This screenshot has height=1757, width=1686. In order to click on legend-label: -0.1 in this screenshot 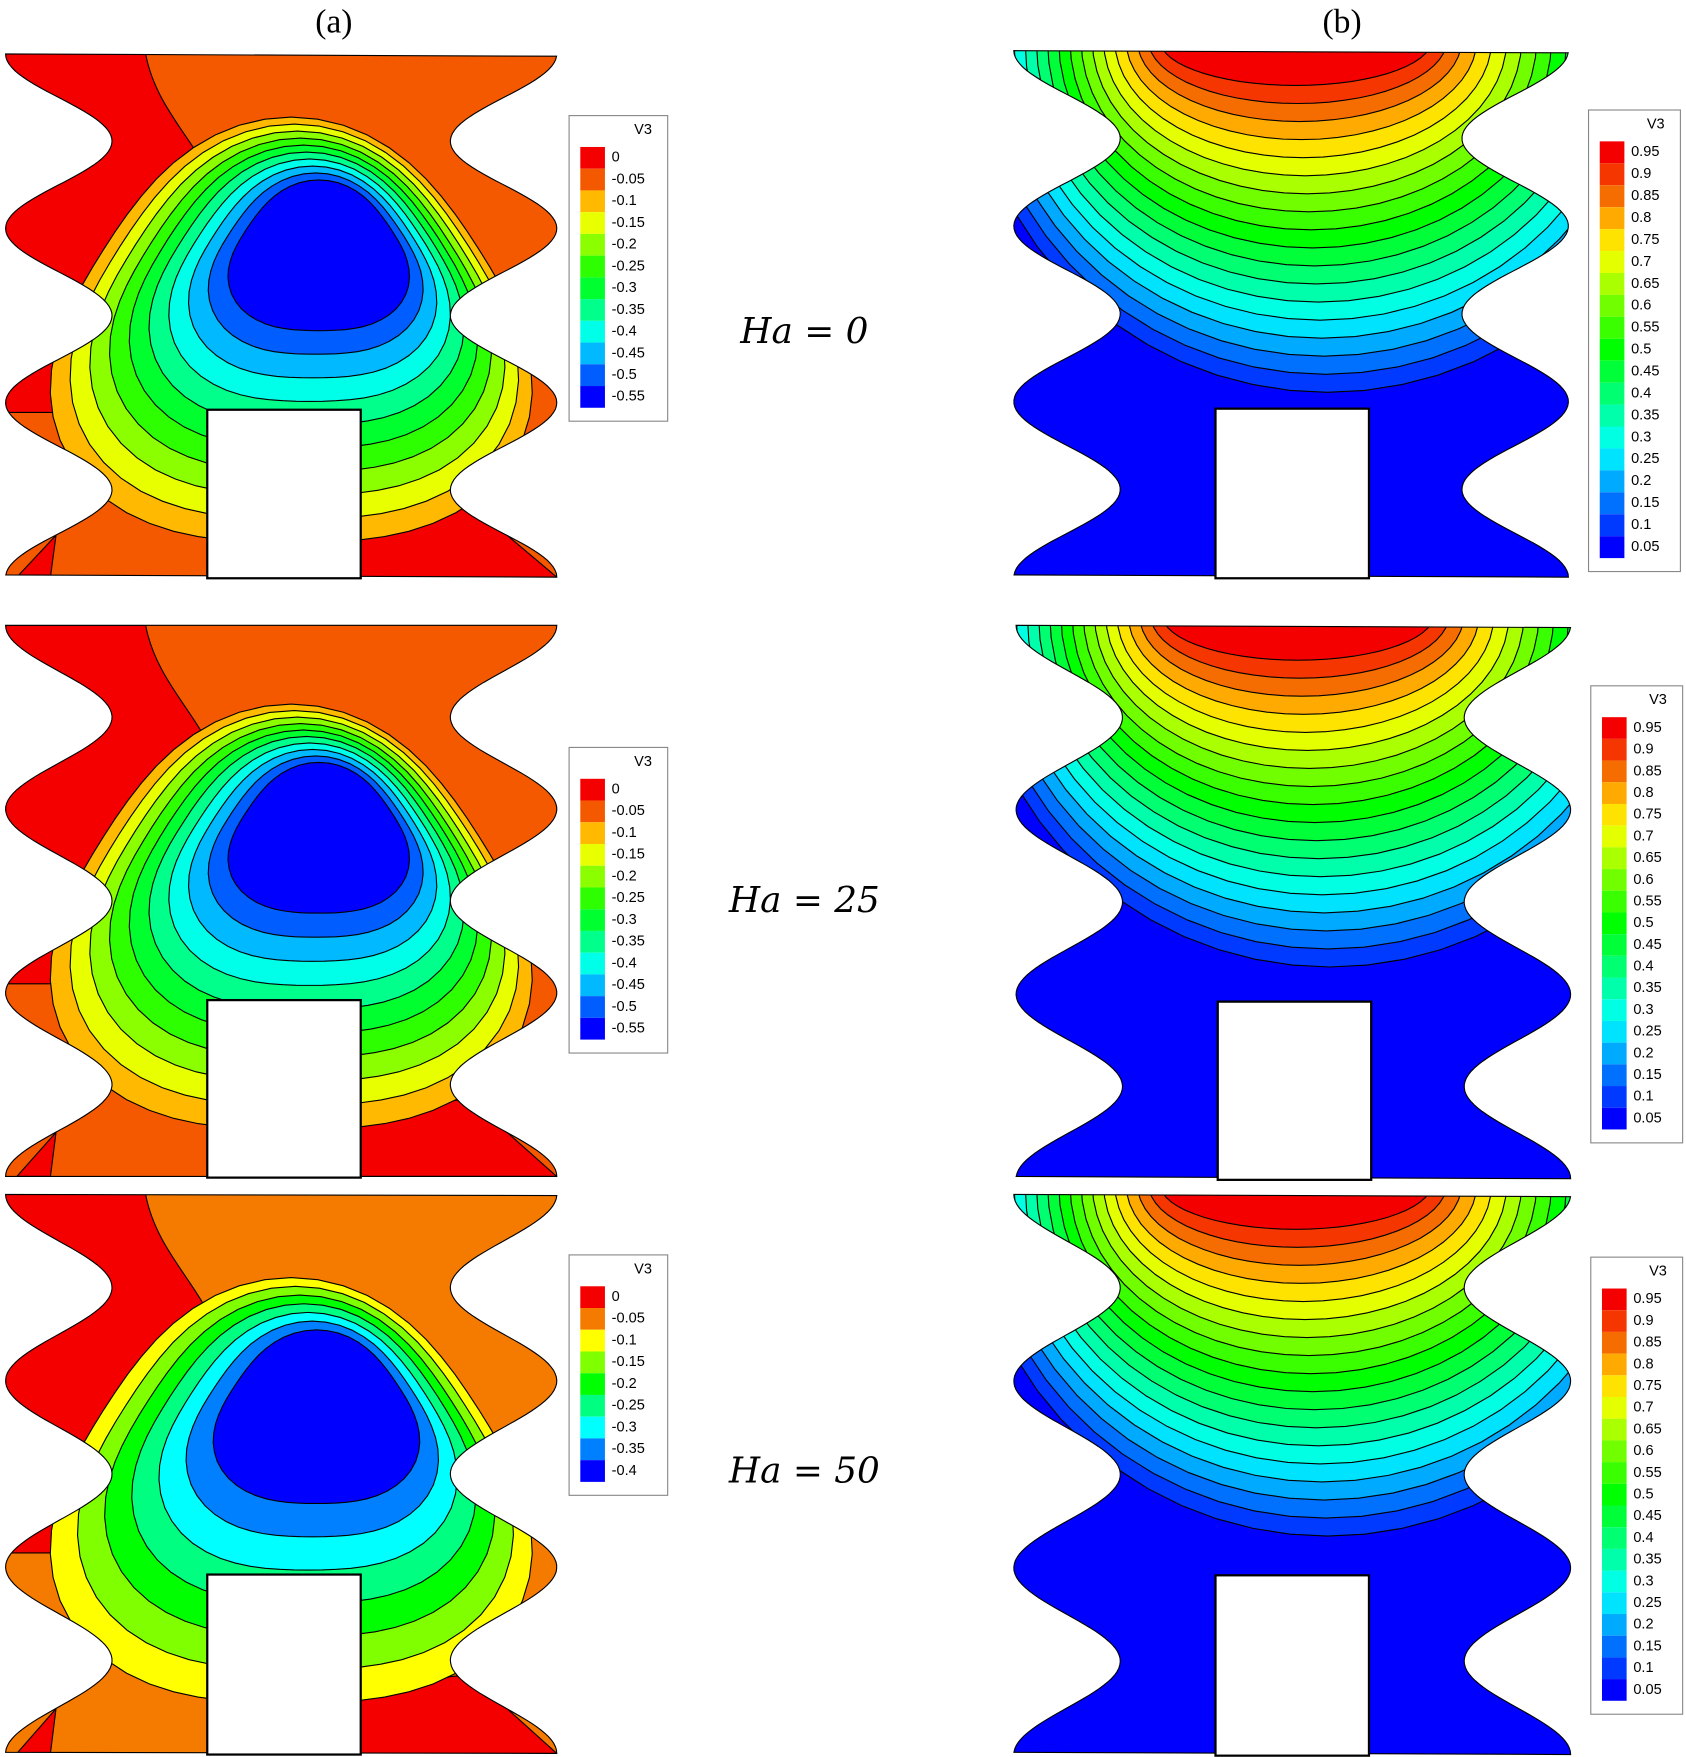, I will do `click(624, 833)`.